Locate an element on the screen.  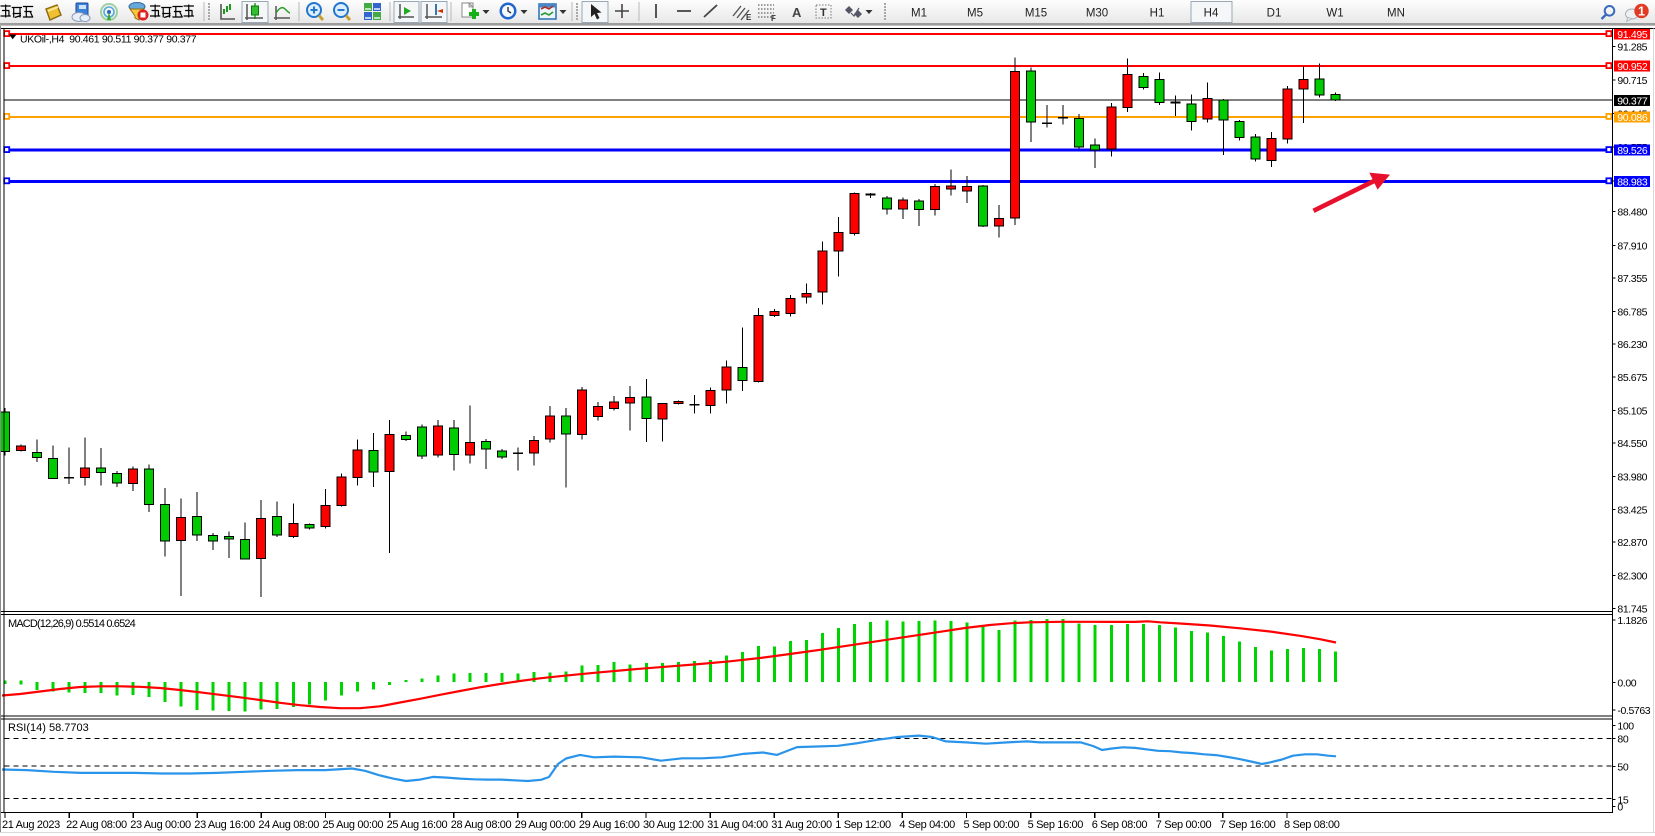
svg-text: 6 Sep 08:00 is located at coordinates (1120, 825).